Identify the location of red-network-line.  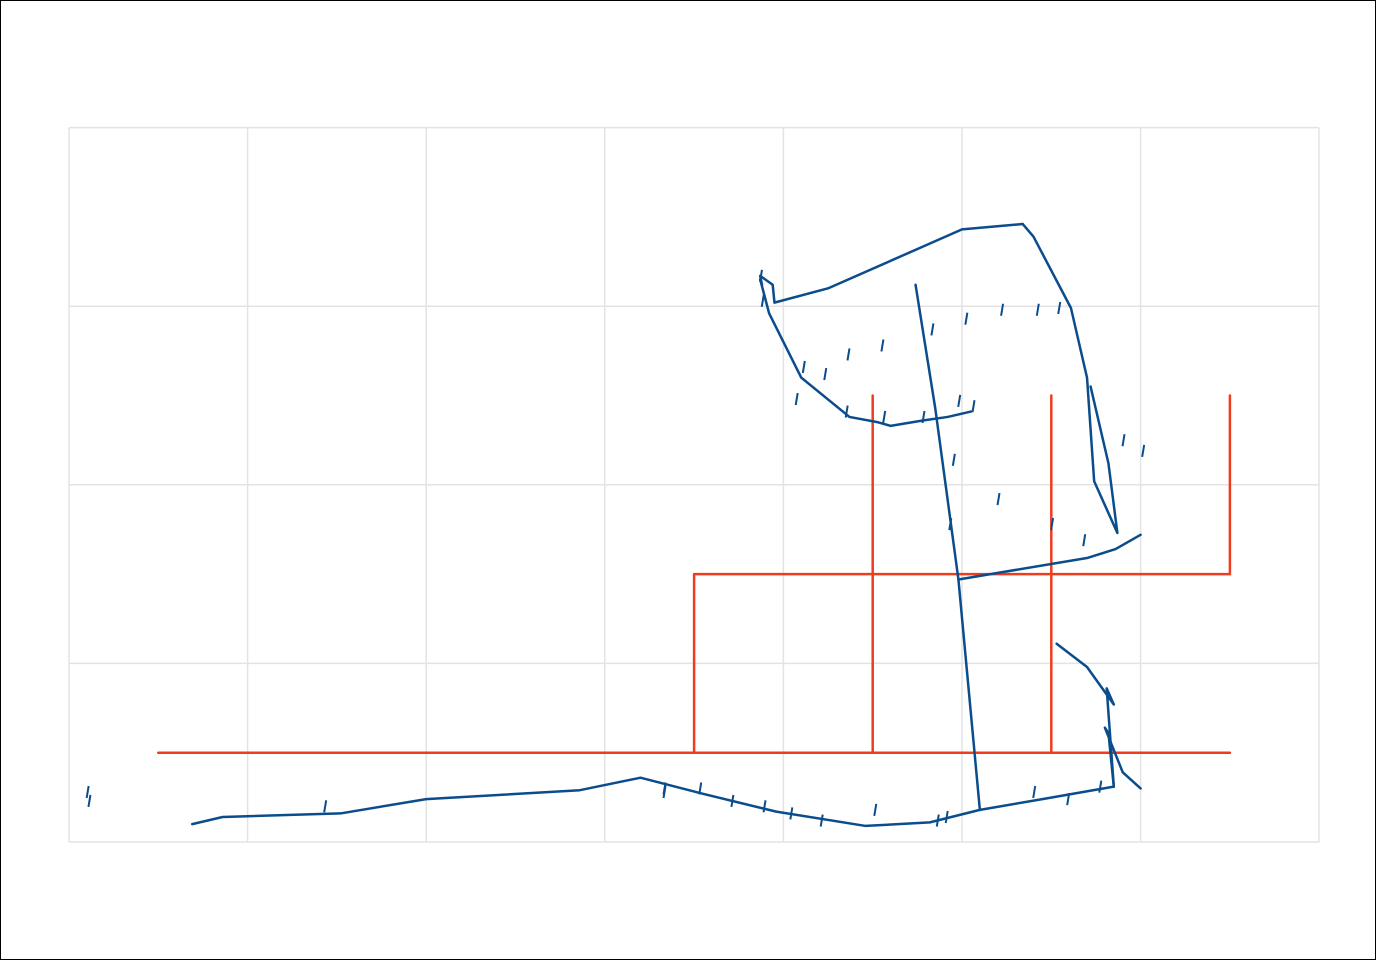
(962, 574).